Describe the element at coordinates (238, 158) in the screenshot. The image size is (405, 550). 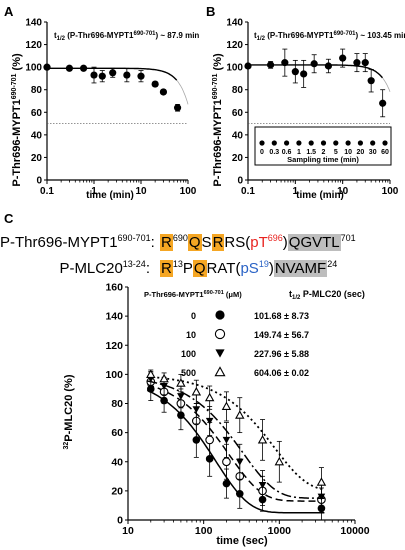
I see `panel-b-y-tick-label: 20` at that location.